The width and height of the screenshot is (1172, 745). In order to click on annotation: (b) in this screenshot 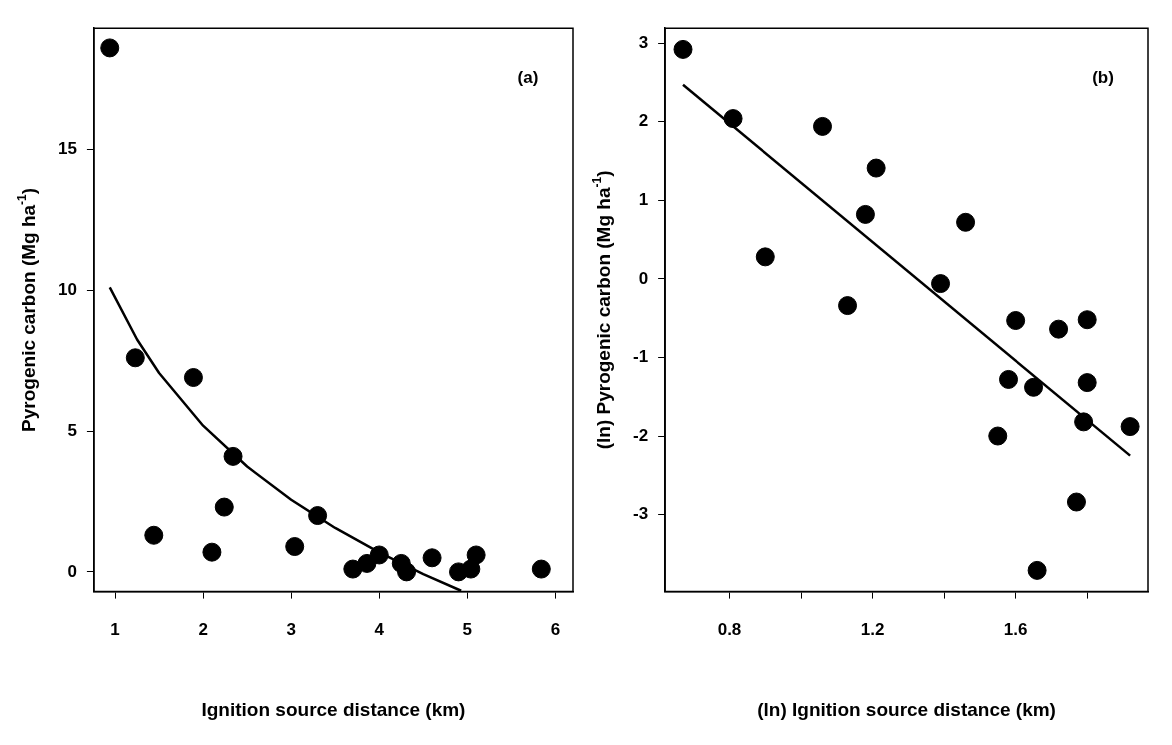, I will do `click(1103, 77)`.